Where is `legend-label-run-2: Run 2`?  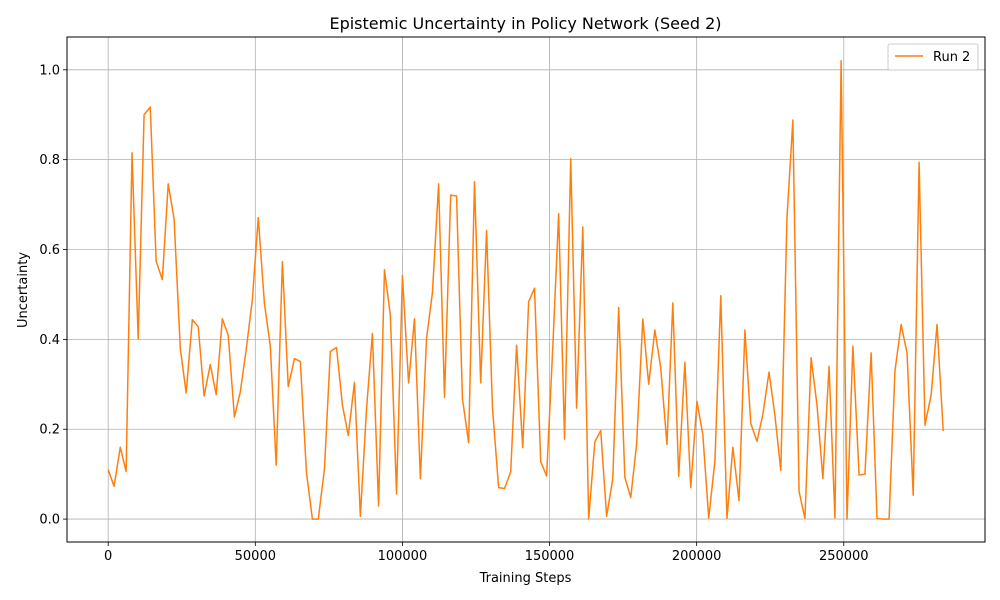 legend-label-run-2: Run 2 is located at coordinates (951, 57).